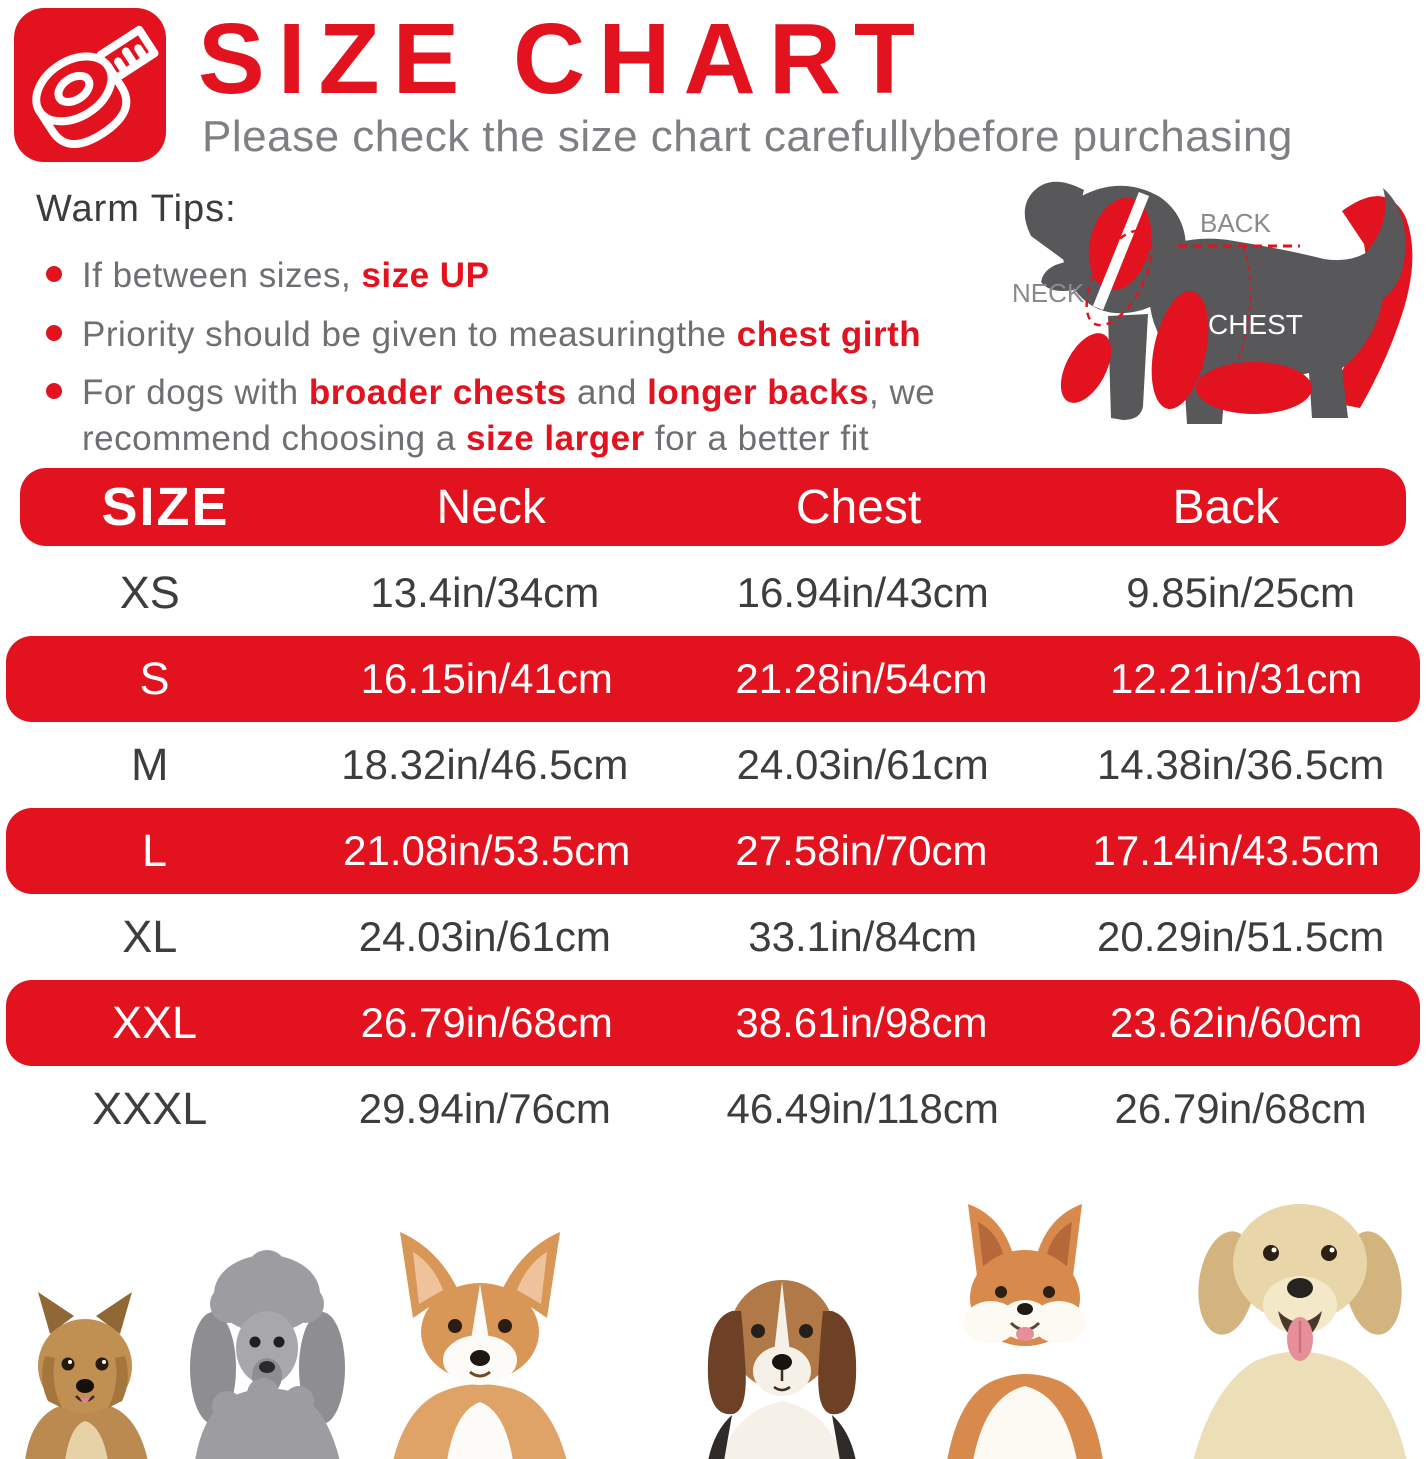 Image resolution: width=1426 pixels, height=1459 pixels. Describe the element at coordinates (713, 593) in the screenshot. I see `size-table-row-xs: XS 13.4in/34cm 16.94in/43cm 9.85in/25cm` at that location.